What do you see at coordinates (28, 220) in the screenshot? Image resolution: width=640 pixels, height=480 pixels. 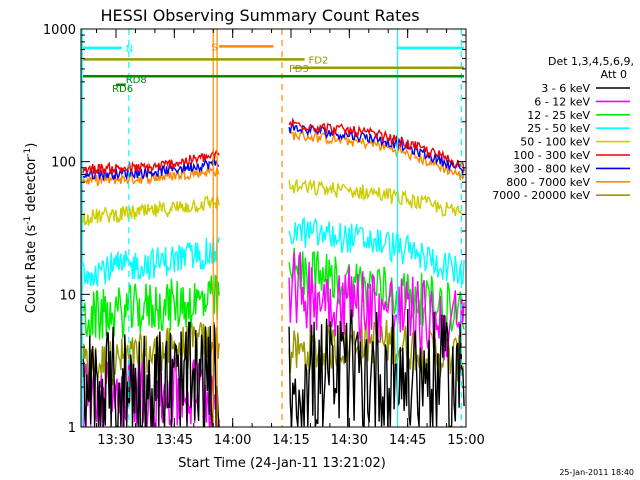 I see `y-axis-label-sup1: -1` at bounding box center [28, 220].